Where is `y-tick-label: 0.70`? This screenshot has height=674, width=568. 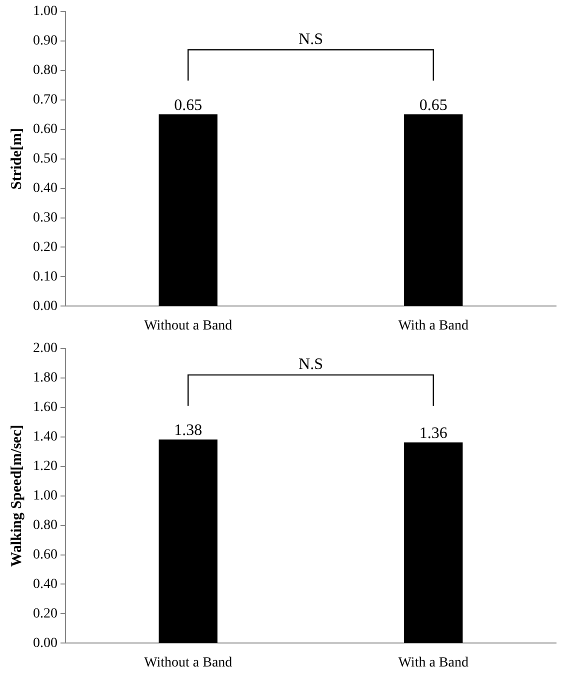 y-tick-label: 0.70 is located at coordinates (45, 100).